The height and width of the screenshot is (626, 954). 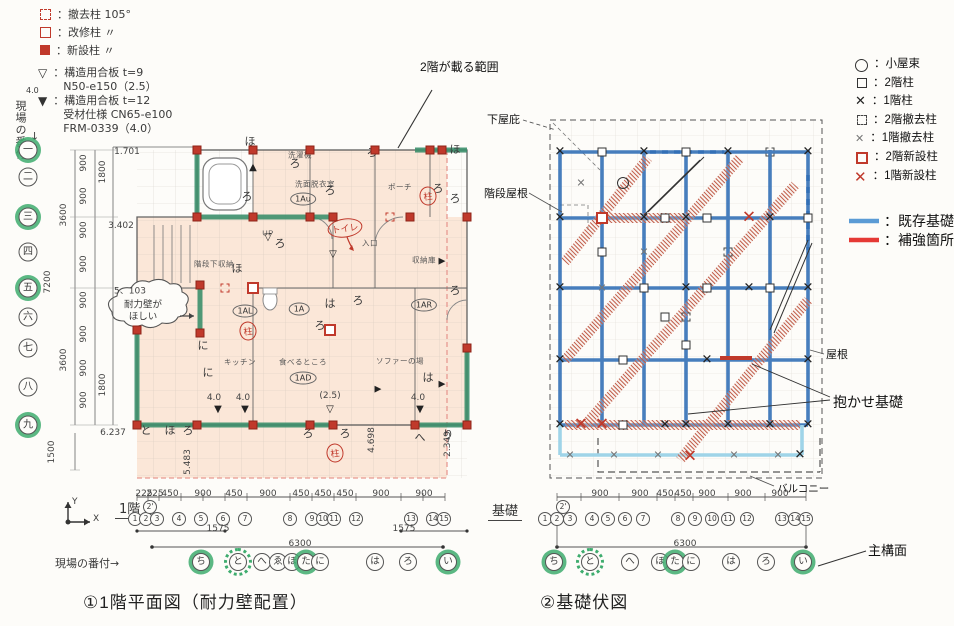 What do you see at coordinates (195, 602) in the screenshot?
I see `plan1-caption: ①1階平面図（耐力壁配置）` at bounding box center [195, 602].